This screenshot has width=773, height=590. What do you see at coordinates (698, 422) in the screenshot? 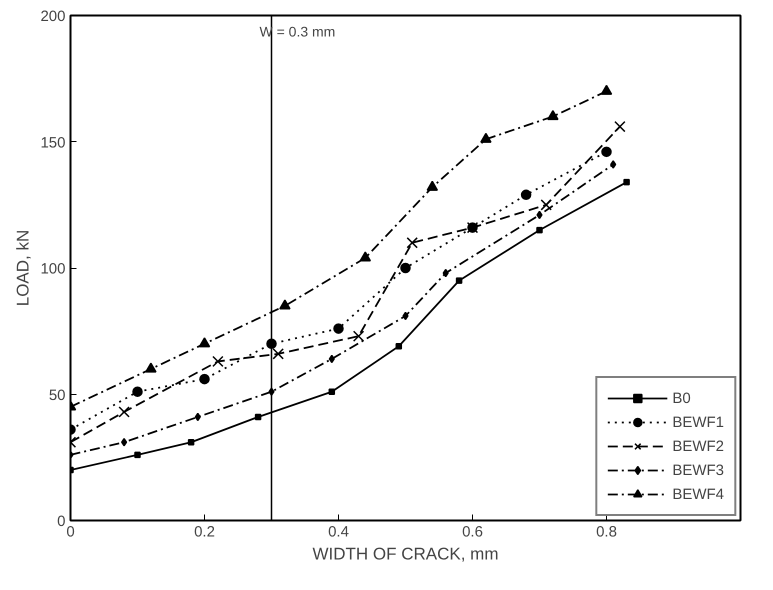
I see `legend-label: BEWF1` at bounding box center [698, 422].